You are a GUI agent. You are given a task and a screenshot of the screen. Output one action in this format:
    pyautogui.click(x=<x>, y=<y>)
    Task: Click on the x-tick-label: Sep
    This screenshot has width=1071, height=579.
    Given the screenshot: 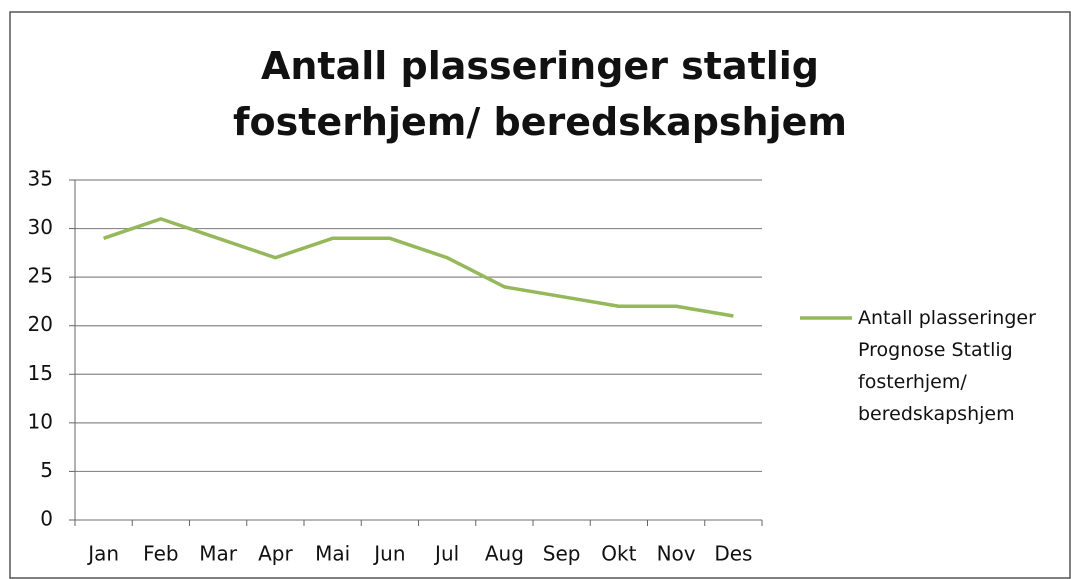 What is the action you would take?
    pyautogui.click(x=562, y=554)
    